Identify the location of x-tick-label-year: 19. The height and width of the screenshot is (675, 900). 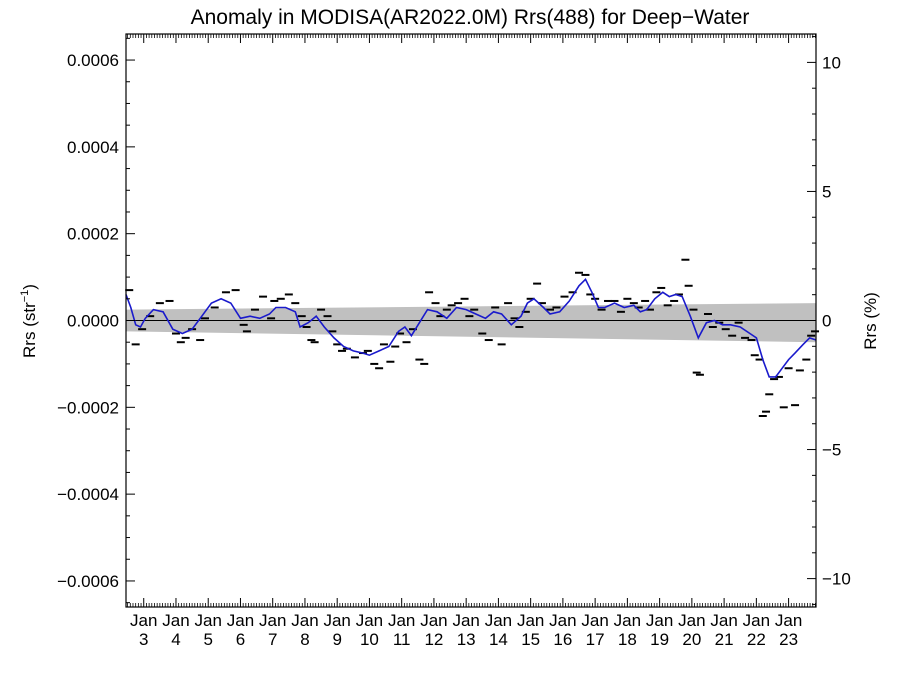
(659, 639).